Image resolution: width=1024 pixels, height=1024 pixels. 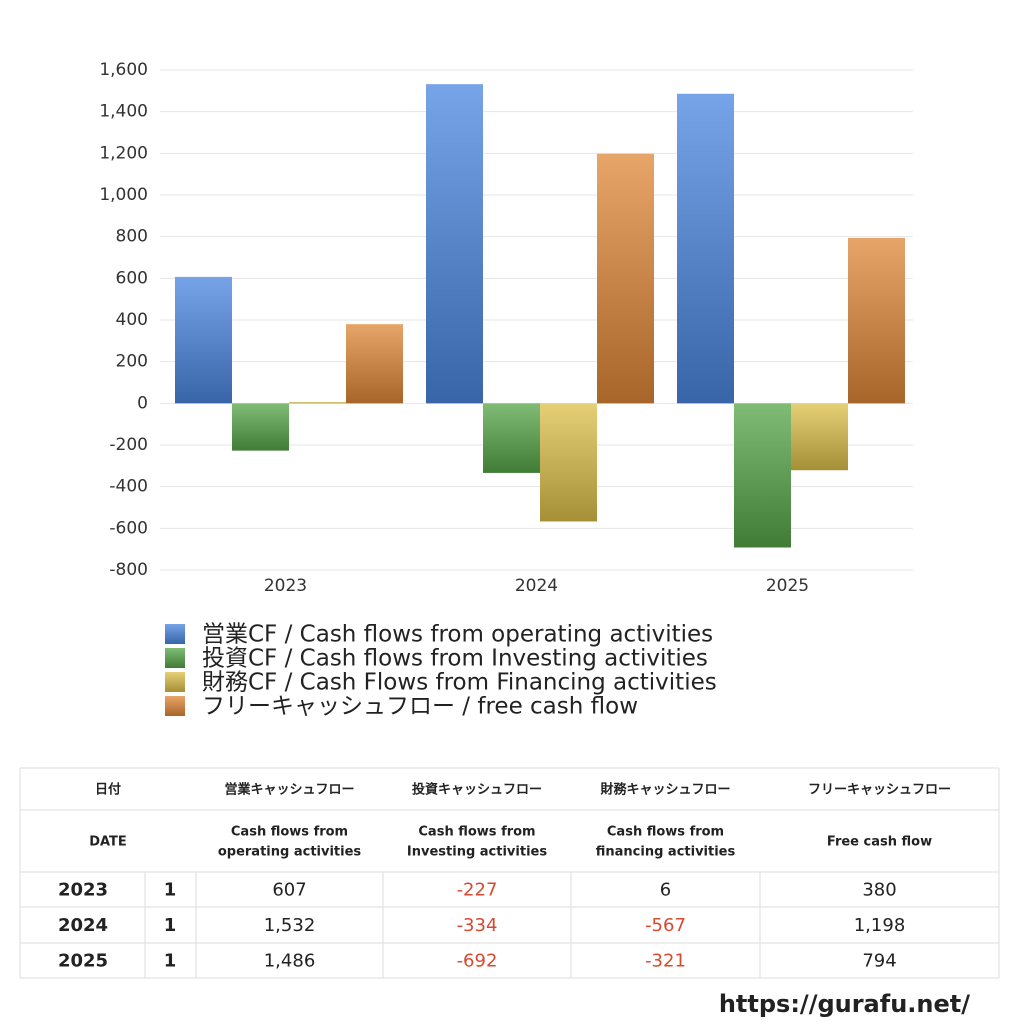 I want to click on table-cell: 380, so click(x=879, y=890).